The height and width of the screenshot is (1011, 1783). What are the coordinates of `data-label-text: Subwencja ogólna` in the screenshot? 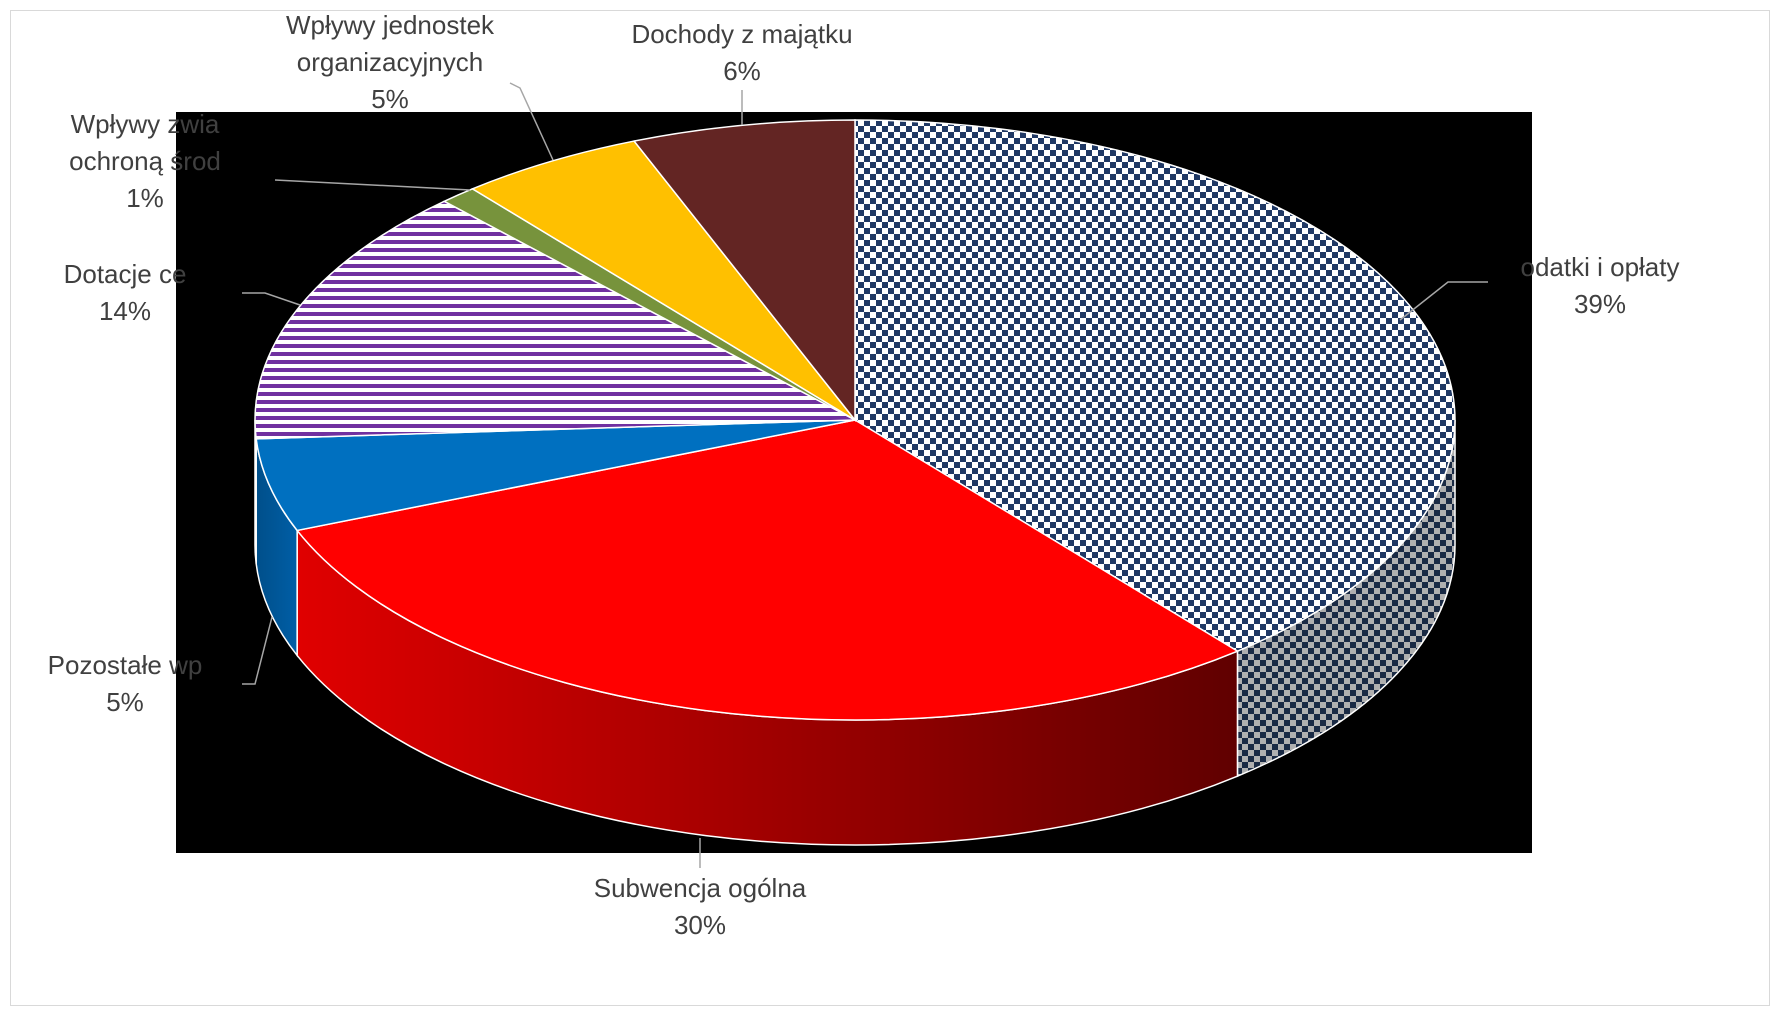 It's located at (700, 888).